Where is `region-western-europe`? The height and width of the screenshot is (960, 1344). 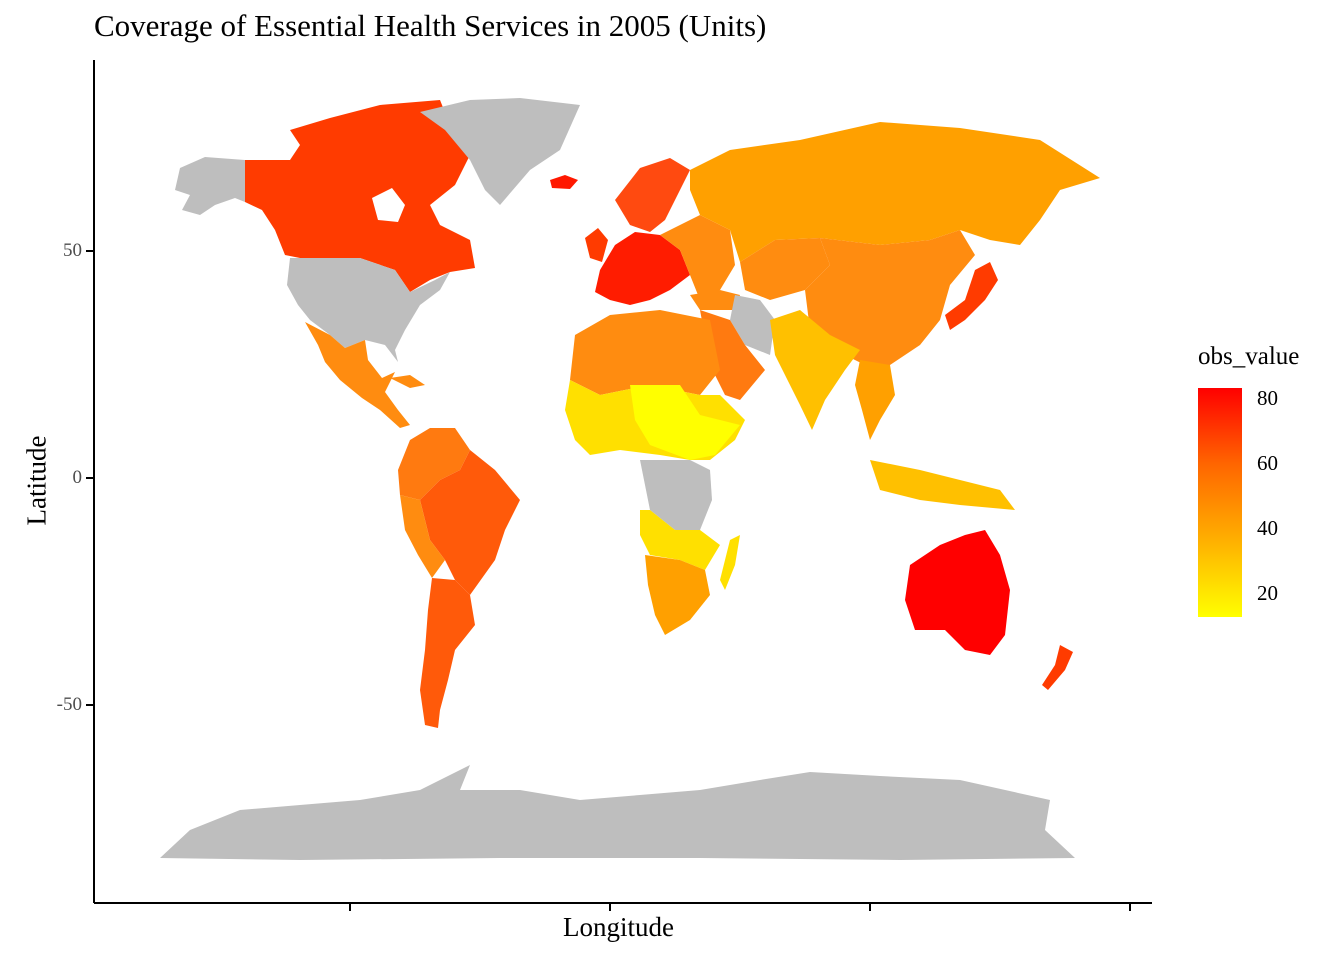
region-western-europe is located at coordinates (642, 268).